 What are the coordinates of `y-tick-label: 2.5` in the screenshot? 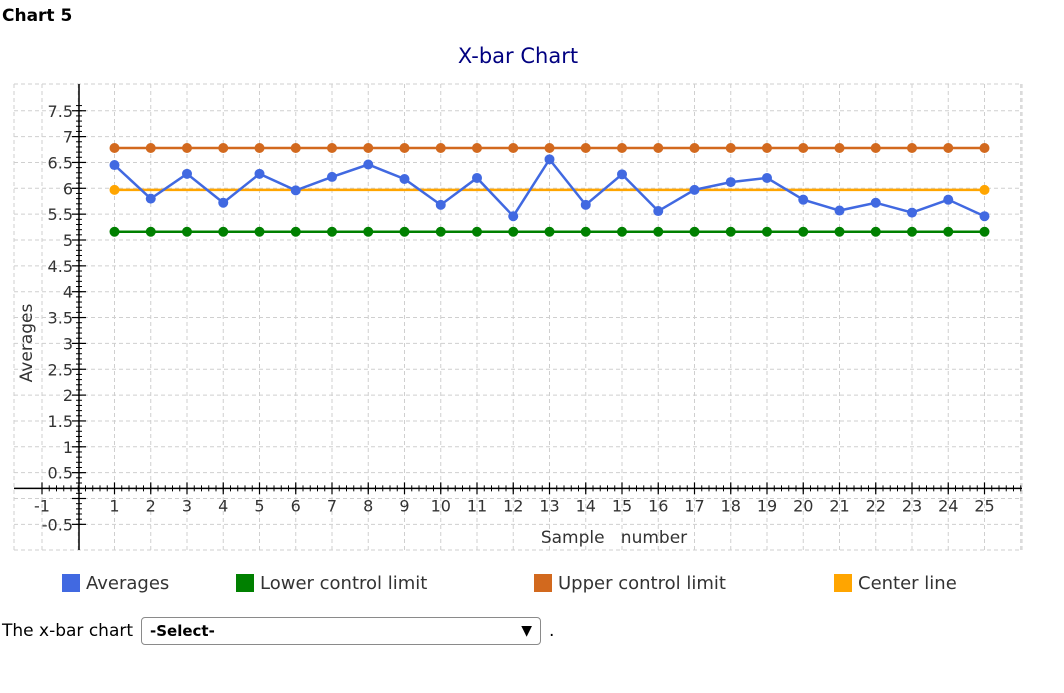 It's located at (60, 369).